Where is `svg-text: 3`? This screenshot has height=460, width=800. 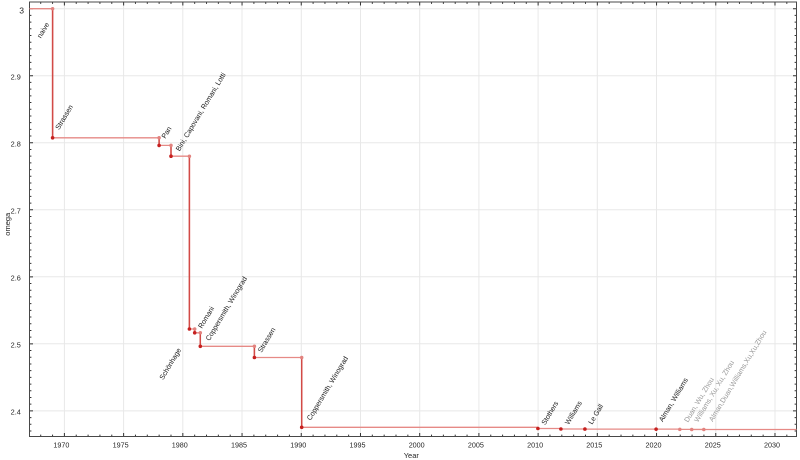 svg-text: 3 is located at coordinates (21, 10).